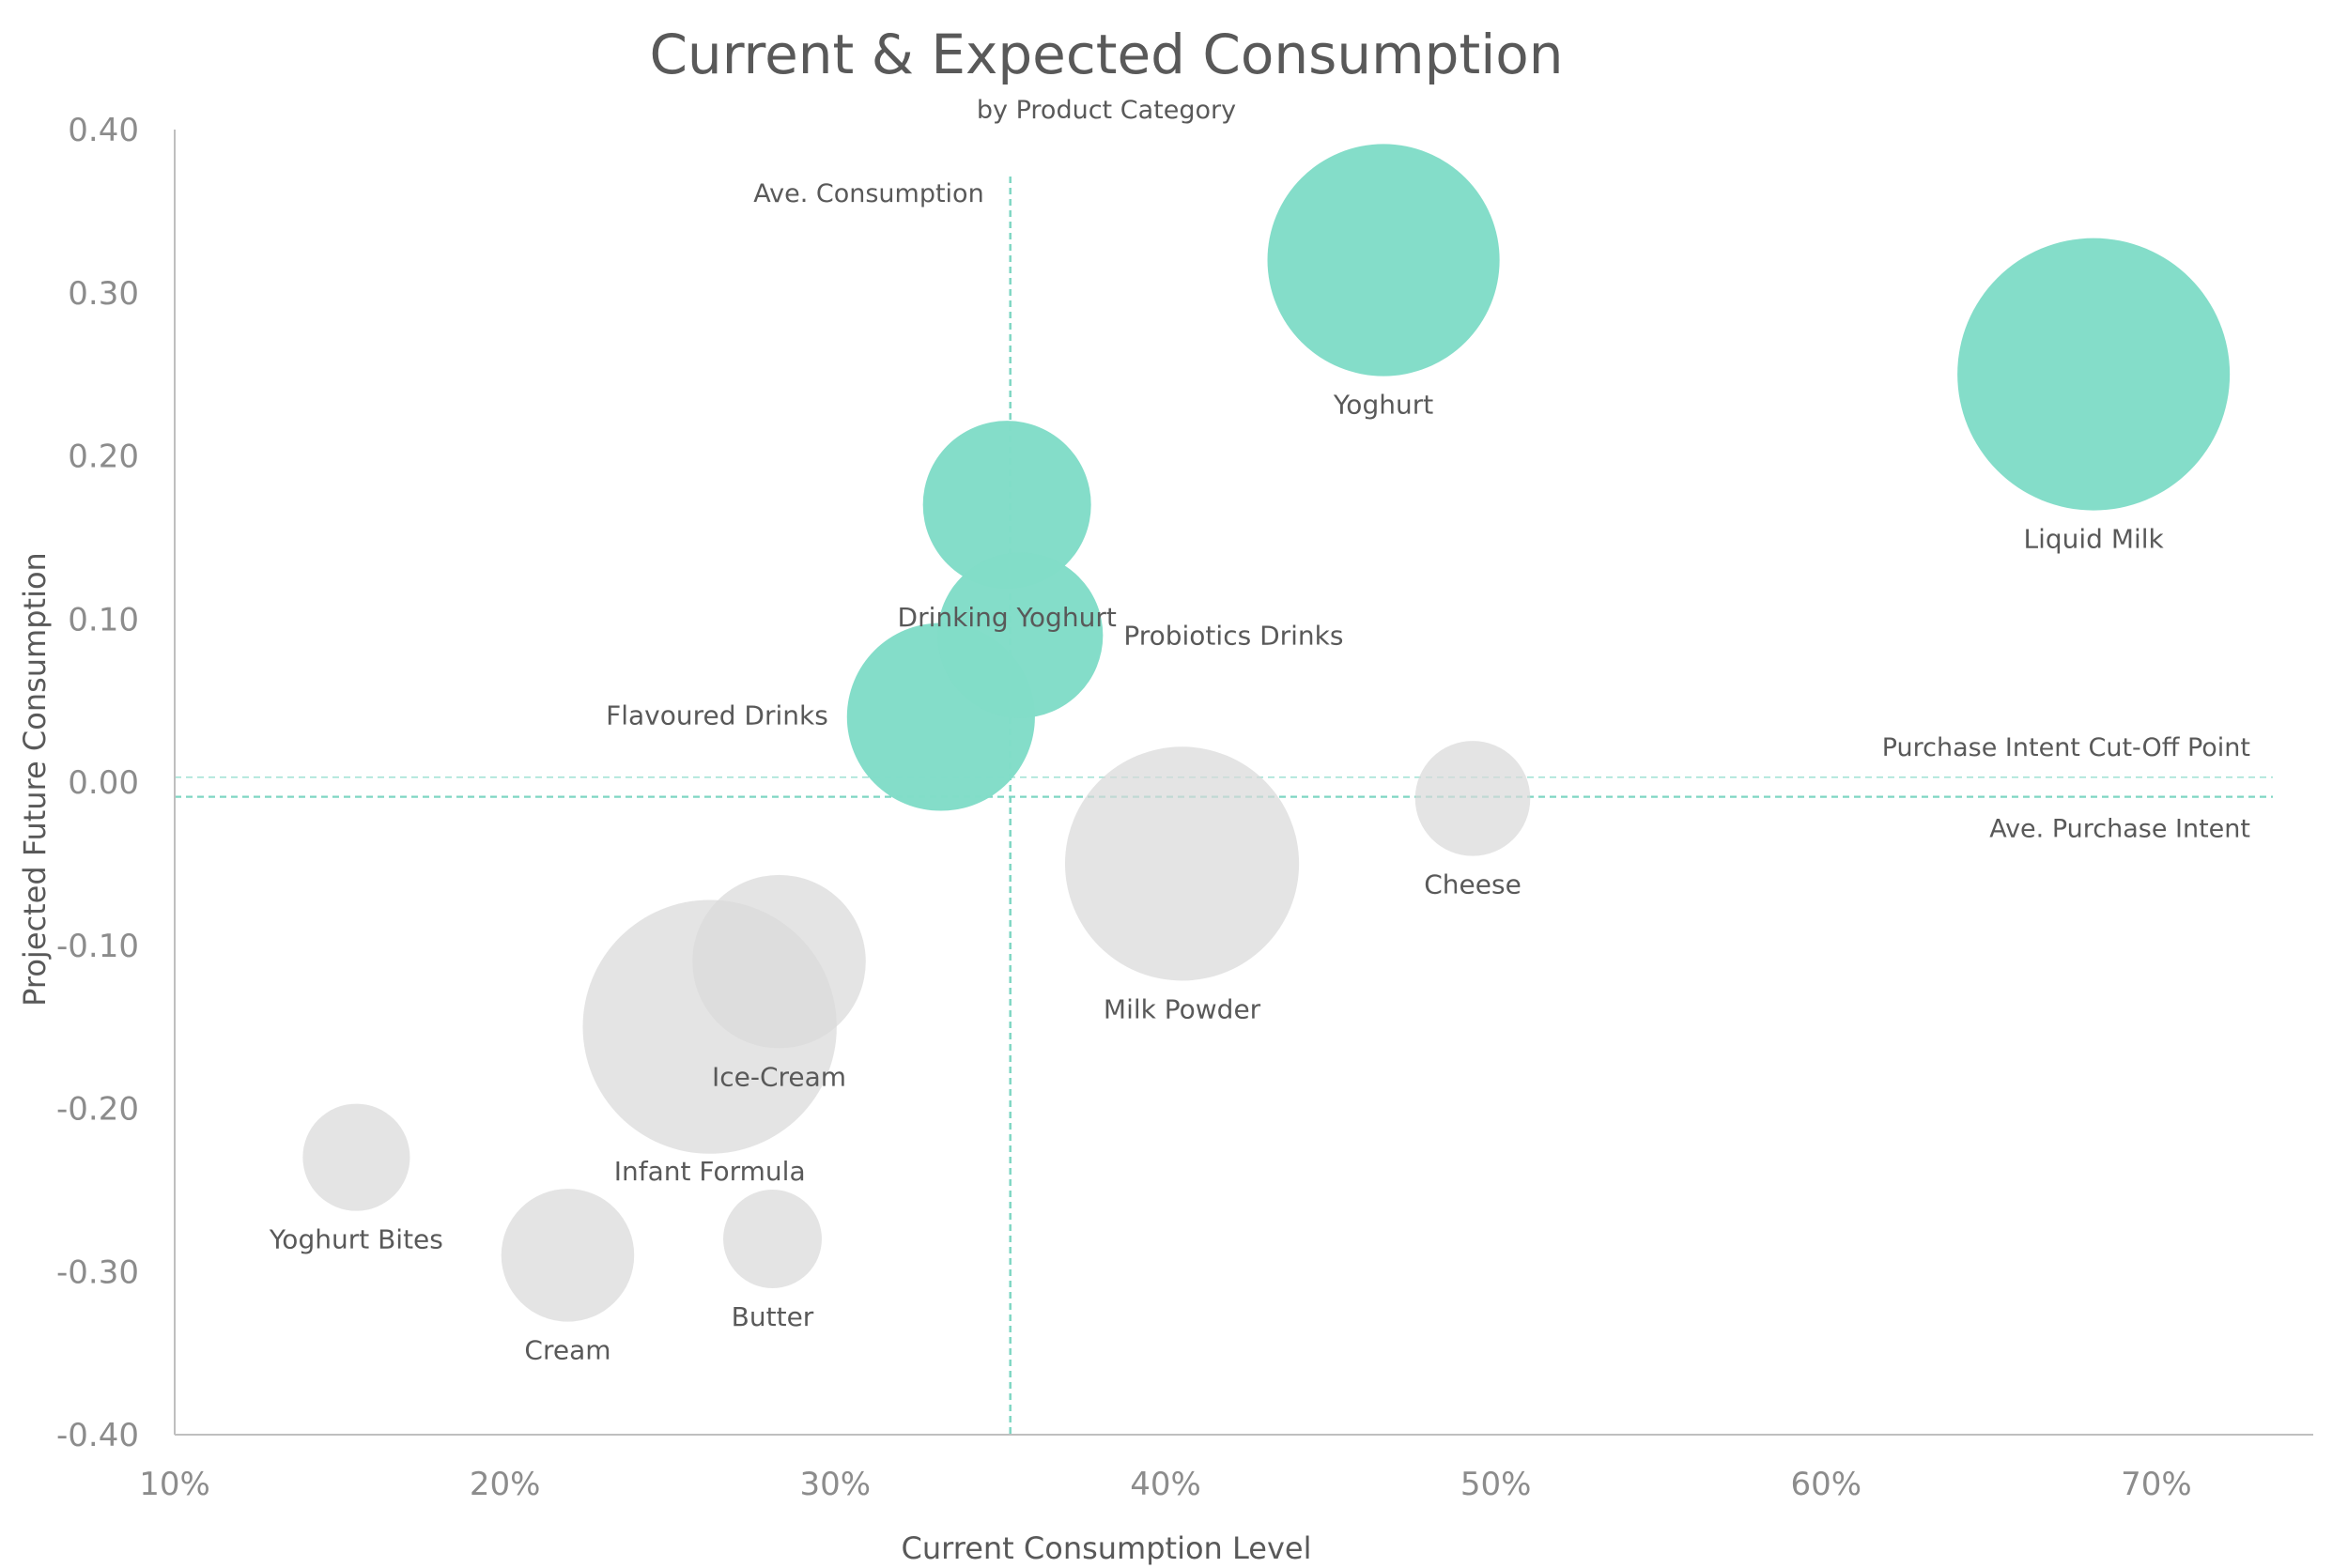  Describe the element at coordinates (836, 1485) in the screenshot. I see `x-tick-label: 30%` at that location.